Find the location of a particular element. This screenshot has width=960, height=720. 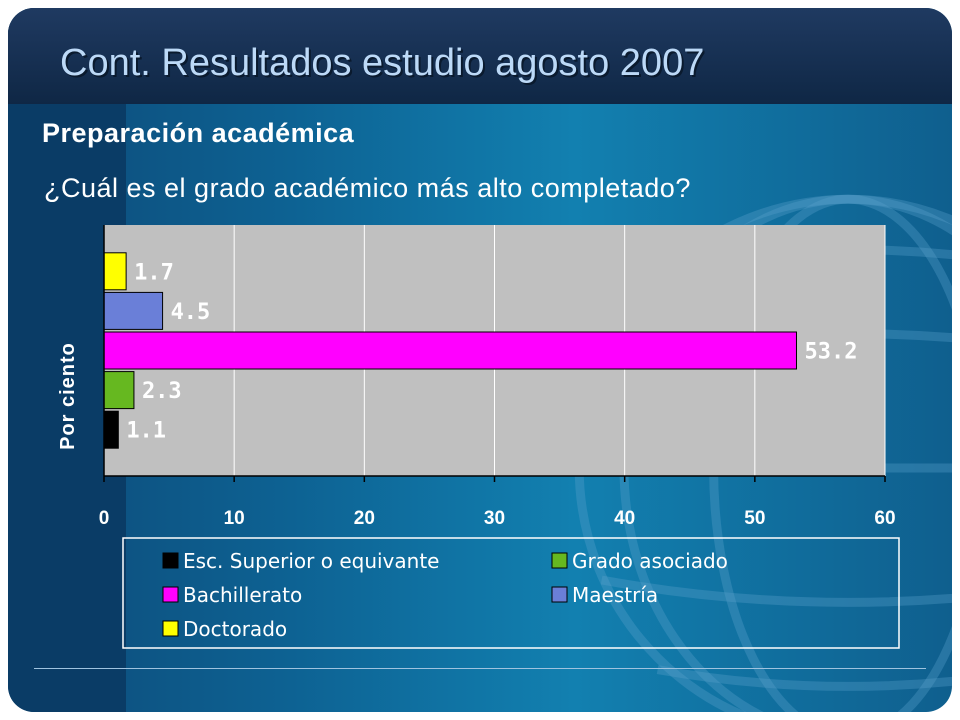

section-heading: Preparación académica is located at coordinates (198, 133).